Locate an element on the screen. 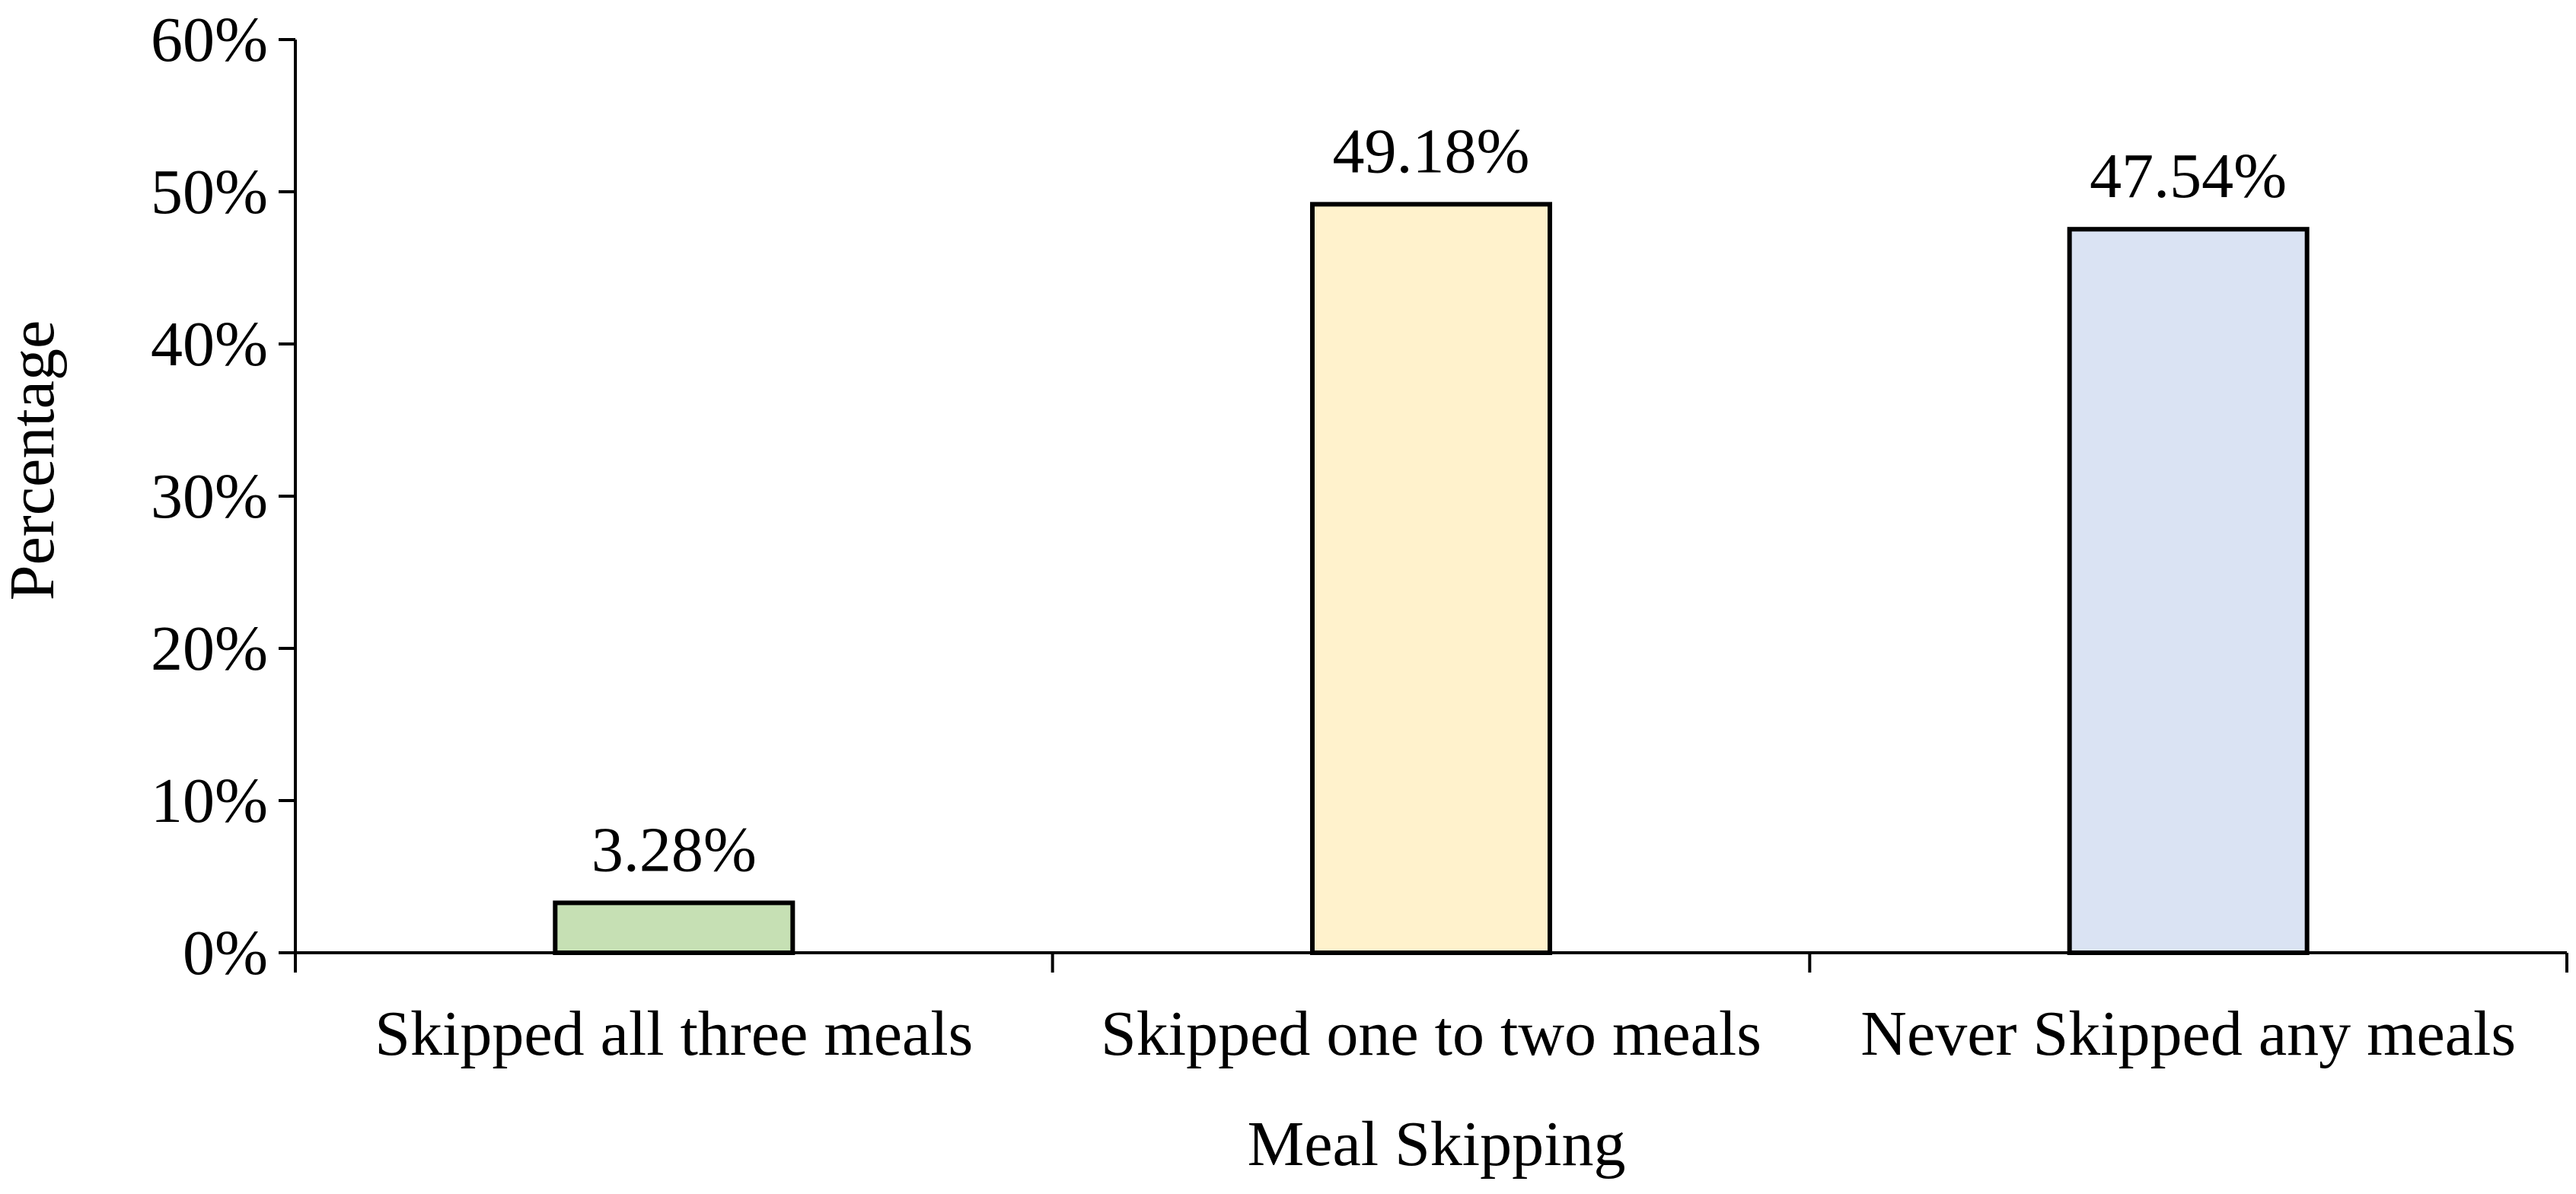  y-tick-label: 40% is located at coordinates (209, 344).